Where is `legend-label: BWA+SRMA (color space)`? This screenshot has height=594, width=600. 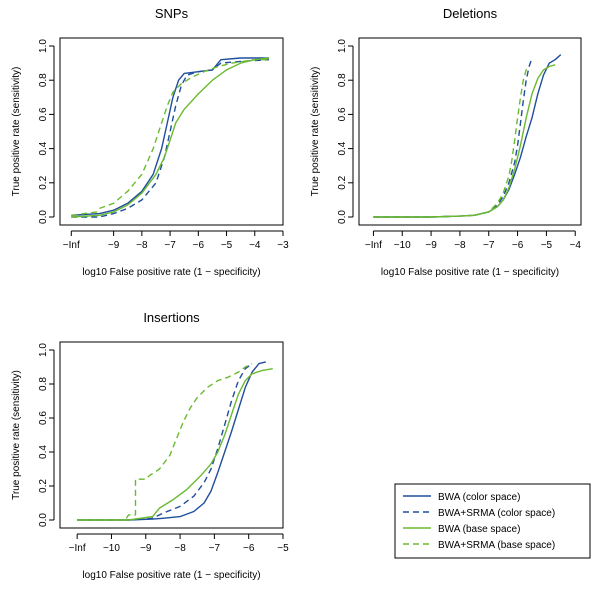 legend-label: BWA+SRMA (color space) is located at coordinates (496, 513).